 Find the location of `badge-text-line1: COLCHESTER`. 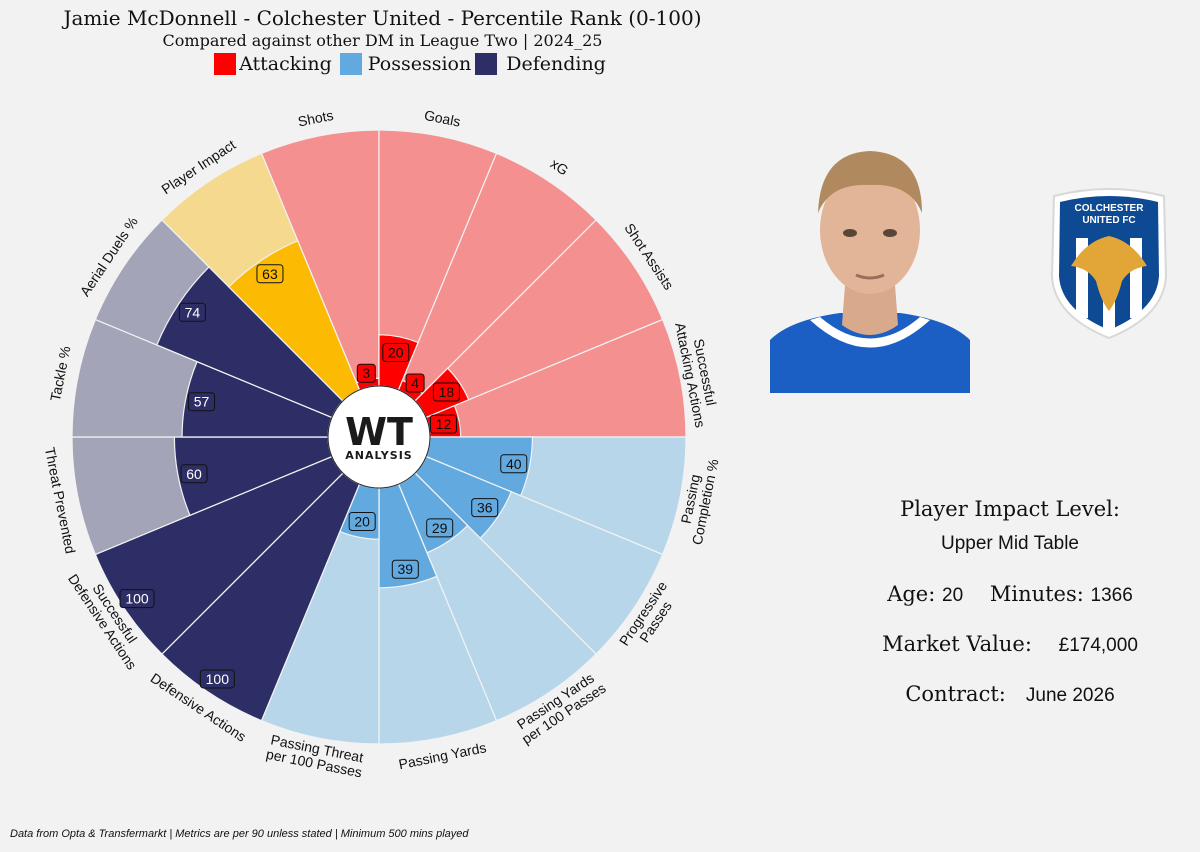

badge-text-line1: COLCHESTER is located at coordinates (1110, 208).